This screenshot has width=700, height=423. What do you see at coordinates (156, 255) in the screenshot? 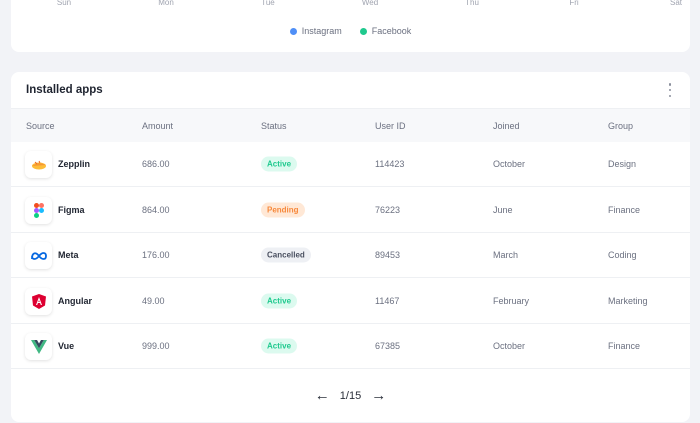
I see `cell-amount: 176.00` at bounding box center [156, 255].